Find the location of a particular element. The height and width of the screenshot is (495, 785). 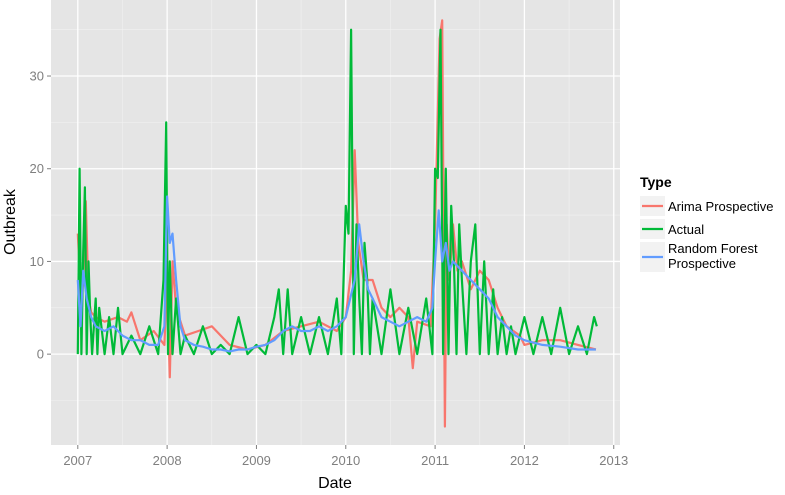

x-tick-label: 2010 is located at coordinates (345, 460).